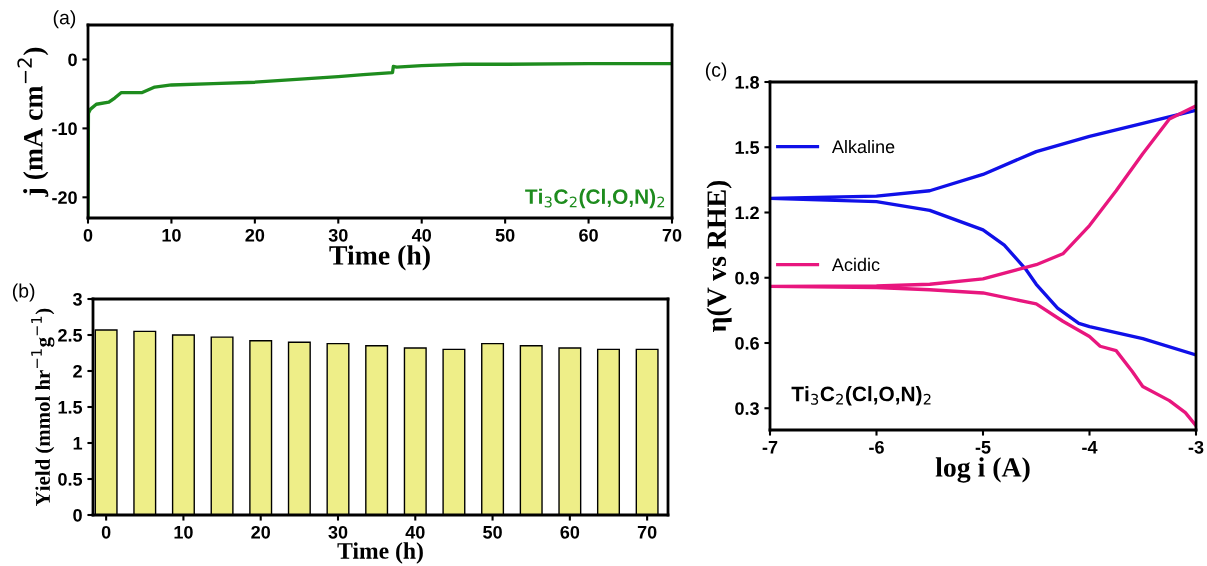  Describe the element at coordinates (876, 447) in the screenshot. I see `x-tick-label: -6` at that location.